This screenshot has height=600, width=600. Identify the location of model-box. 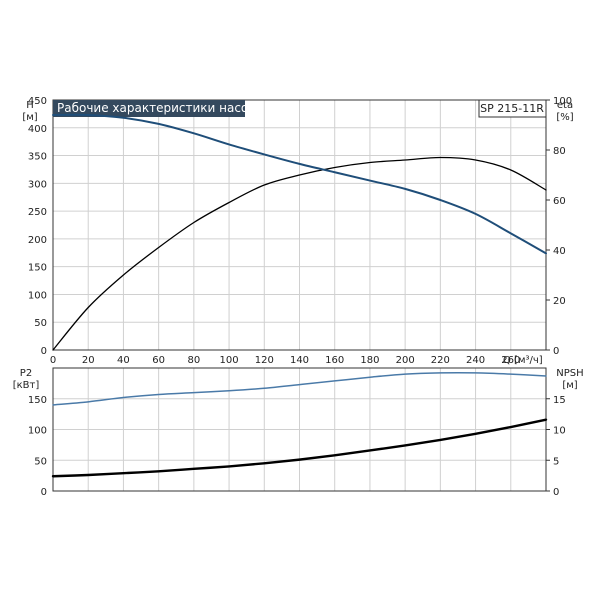
(512, 108).